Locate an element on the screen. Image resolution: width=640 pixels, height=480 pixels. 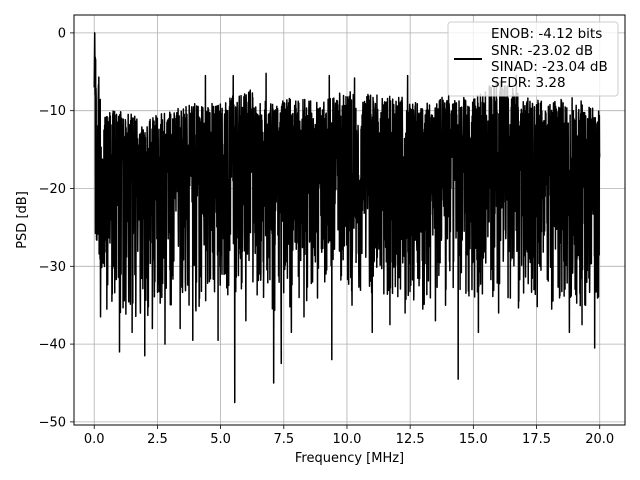
legend-snr: SNR: -23.02 dB is located at coordinates (542, 51).